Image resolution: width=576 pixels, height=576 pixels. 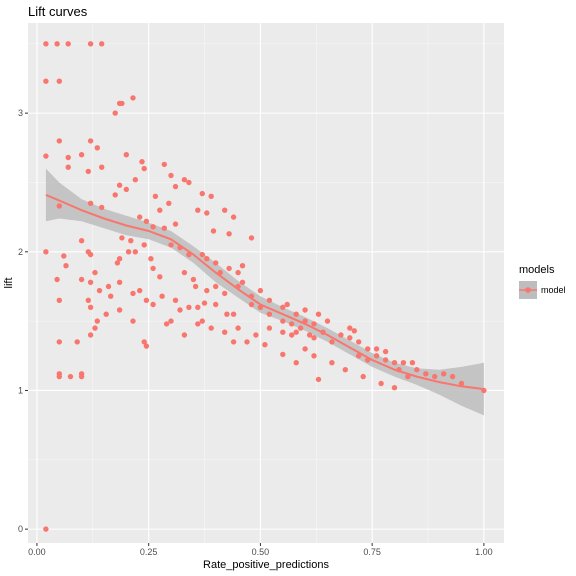 I want to click on x-tick-label: 0.75, so click(x=372, y=552).